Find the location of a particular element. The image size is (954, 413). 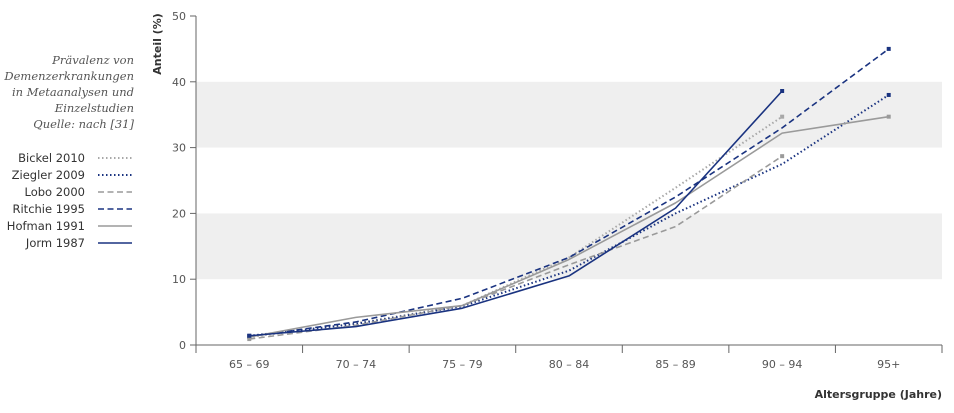

x-tick-label: 65 – 69 is located at coordinates (249, 364).